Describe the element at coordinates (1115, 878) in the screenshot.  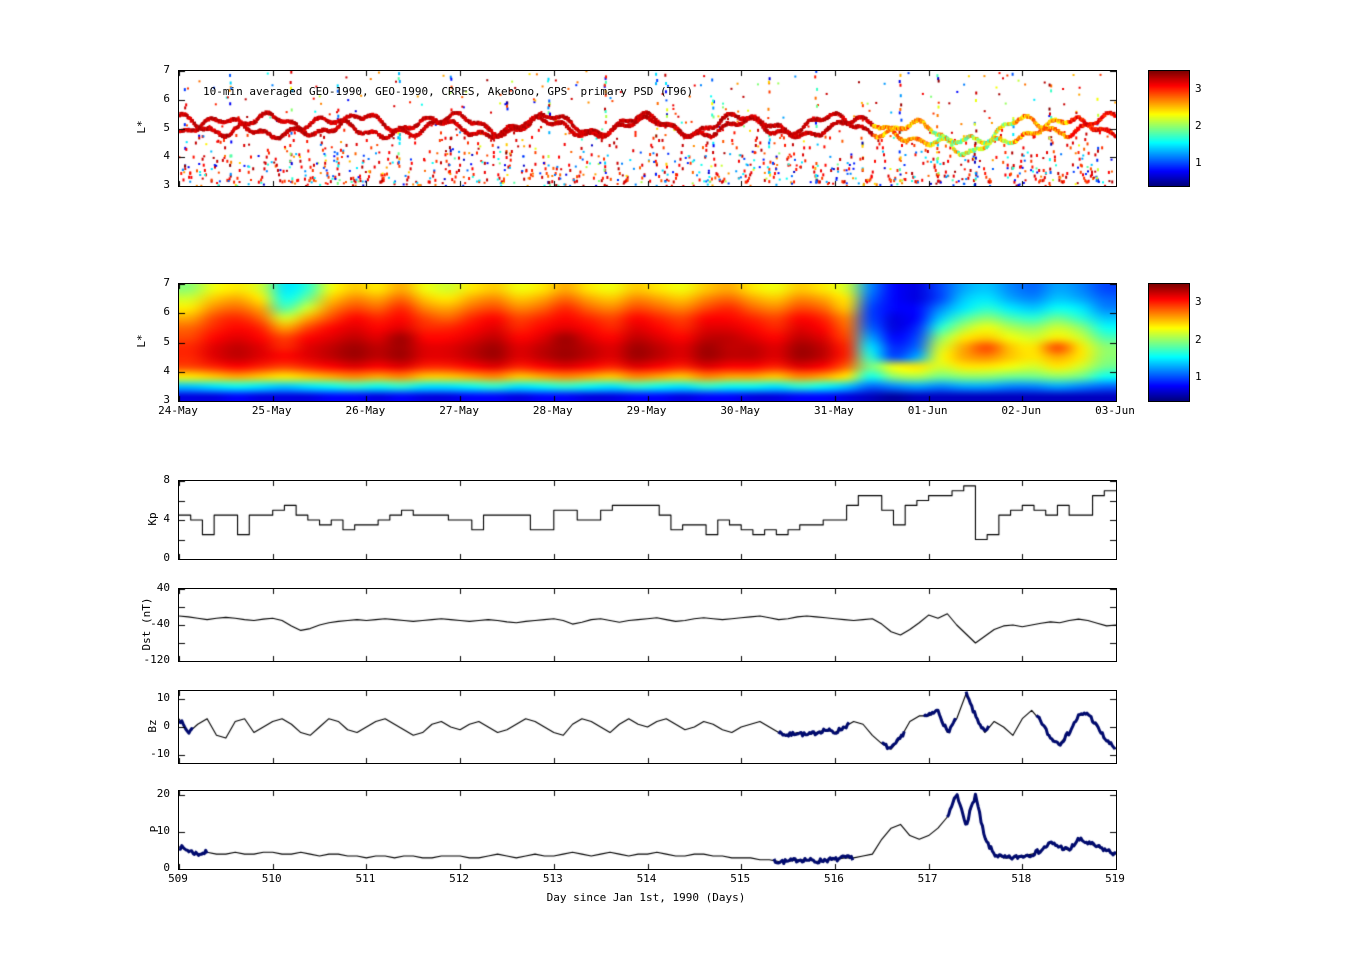
I see `x-tick-label: 519` at that location.